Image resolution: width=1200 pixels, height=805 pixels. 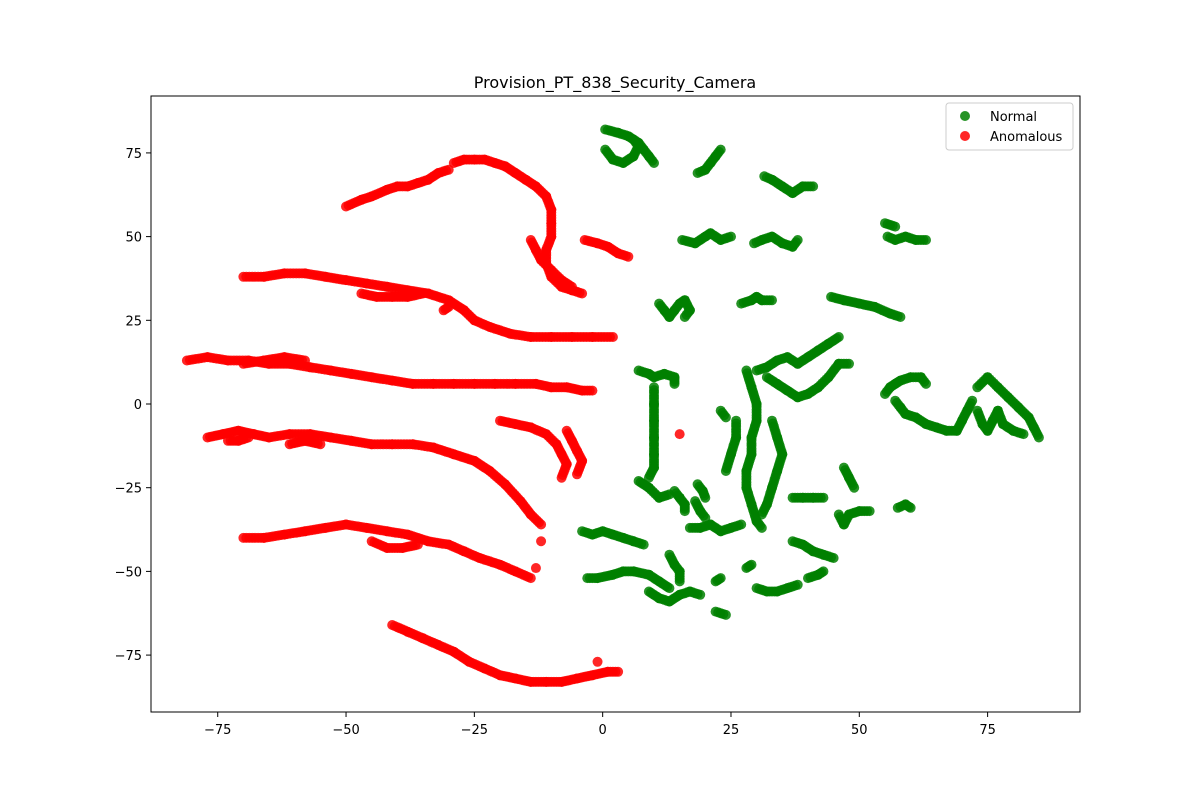 I want to click on legend-label: Normal, so click(x=1013, y=117).